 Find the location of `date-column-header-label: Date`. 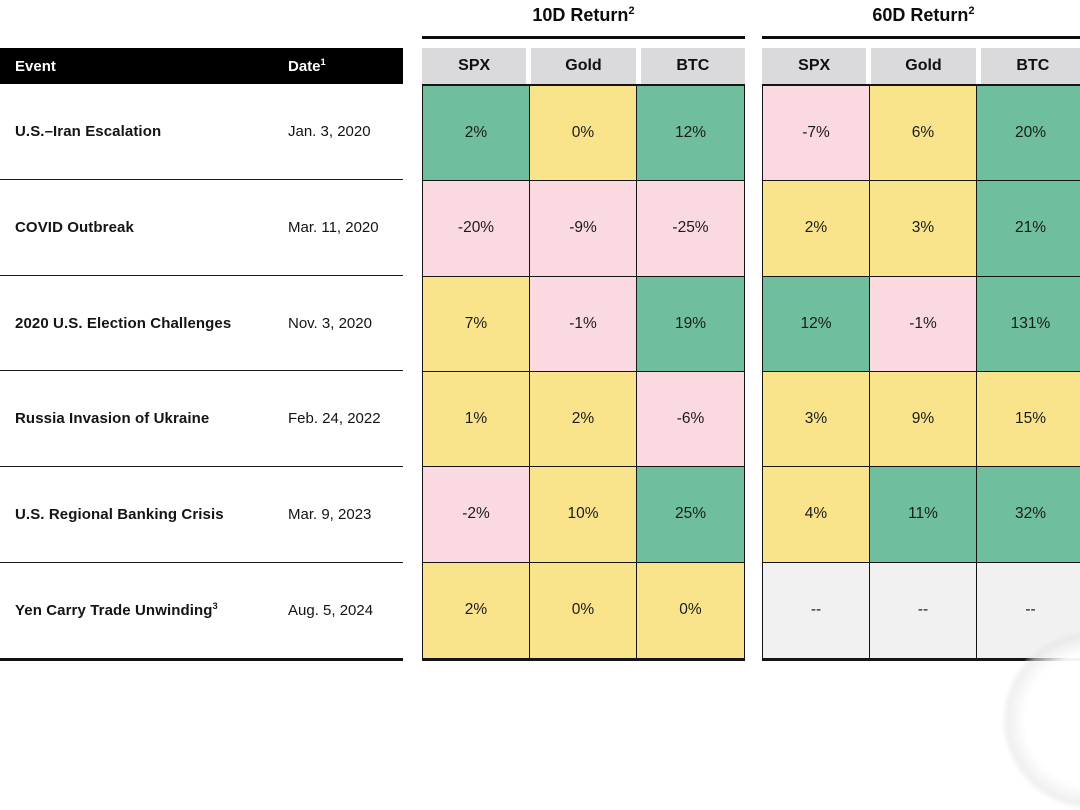

date-column-header-label: Date is located at coordinates (304, 66).